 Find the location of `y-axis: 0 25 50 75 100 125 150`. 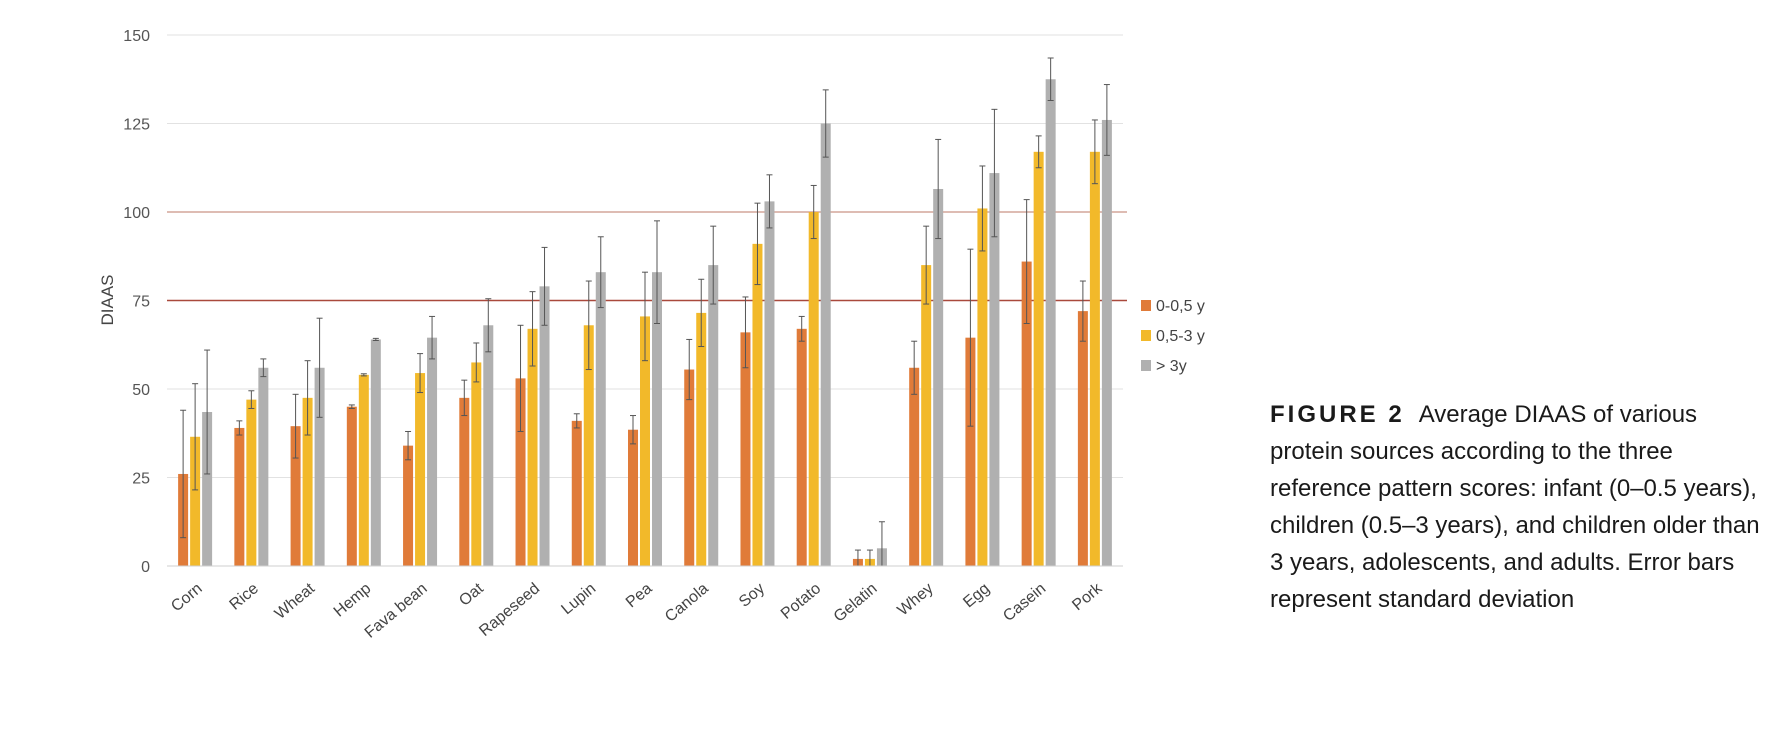

y-axis: 0 25 50 75 100 125 150 is located at coordinates (136, 302).